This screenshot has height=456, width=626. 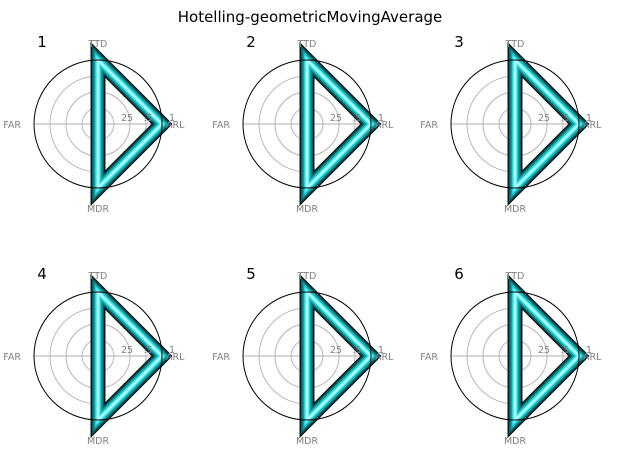 I want to click on panel-label: 2, so click(x=251, y=42).